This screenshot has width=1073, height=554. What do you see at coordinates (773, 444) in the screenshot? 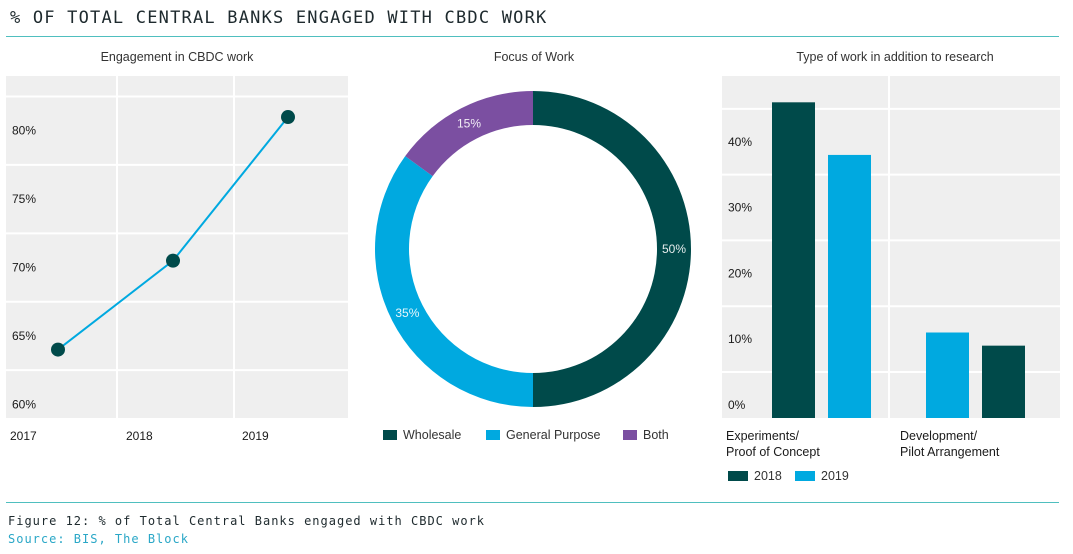
I see `bar-category-label: Experiments/ Proof of Concept` at bounding box center [773, 444].